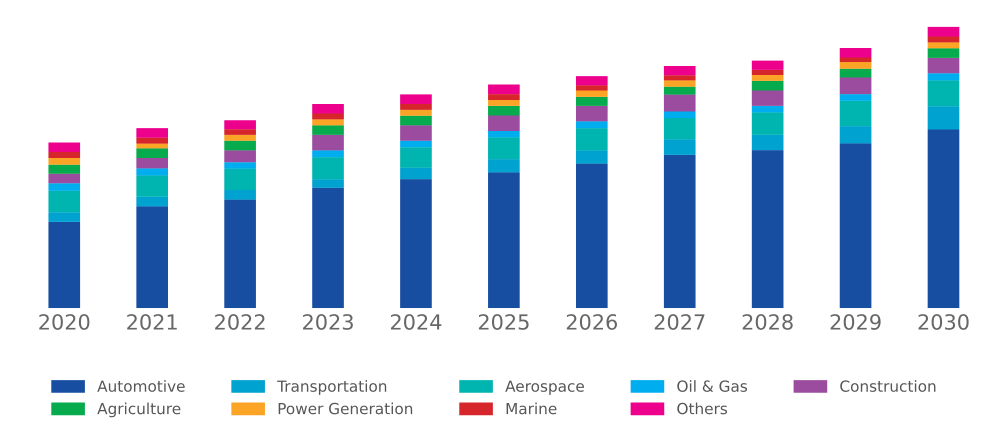 The height and width of the screenshot is (428, 988). I want to click on legend-label: Power Generation, so click(345, 408).